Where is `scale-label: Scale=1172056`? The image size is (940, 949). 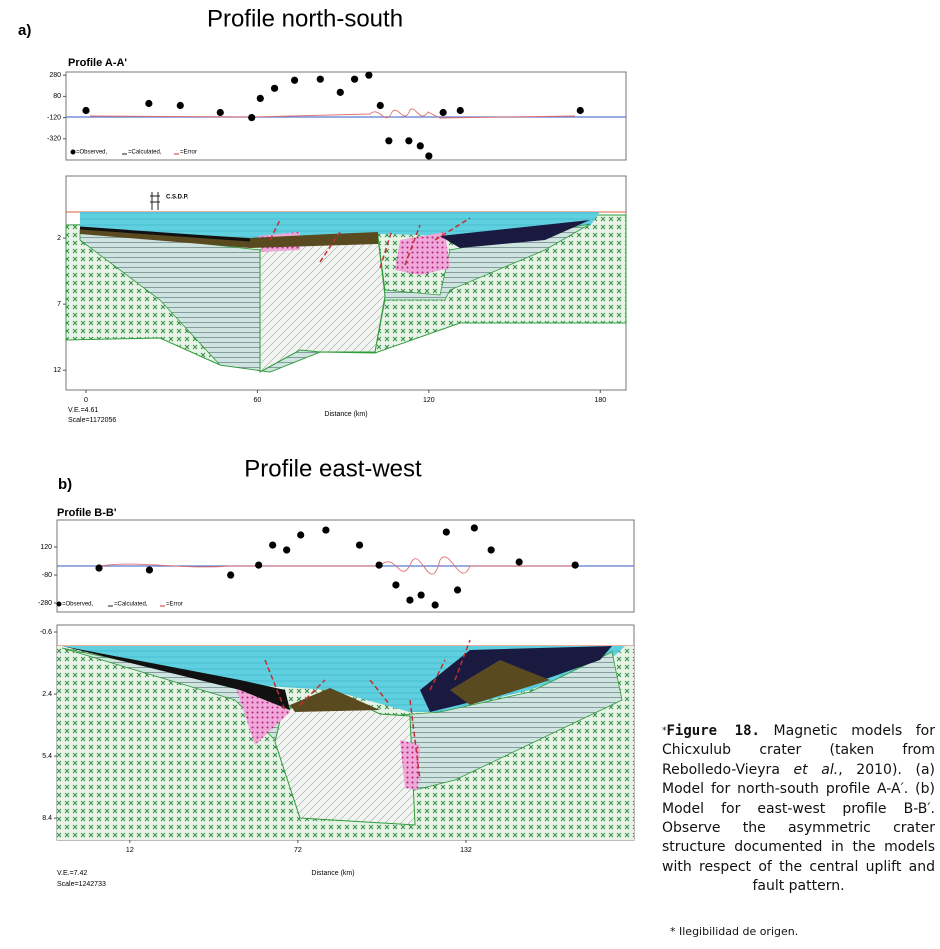 scale-label: Scale=1172056 is located at coordinates (92, 420).